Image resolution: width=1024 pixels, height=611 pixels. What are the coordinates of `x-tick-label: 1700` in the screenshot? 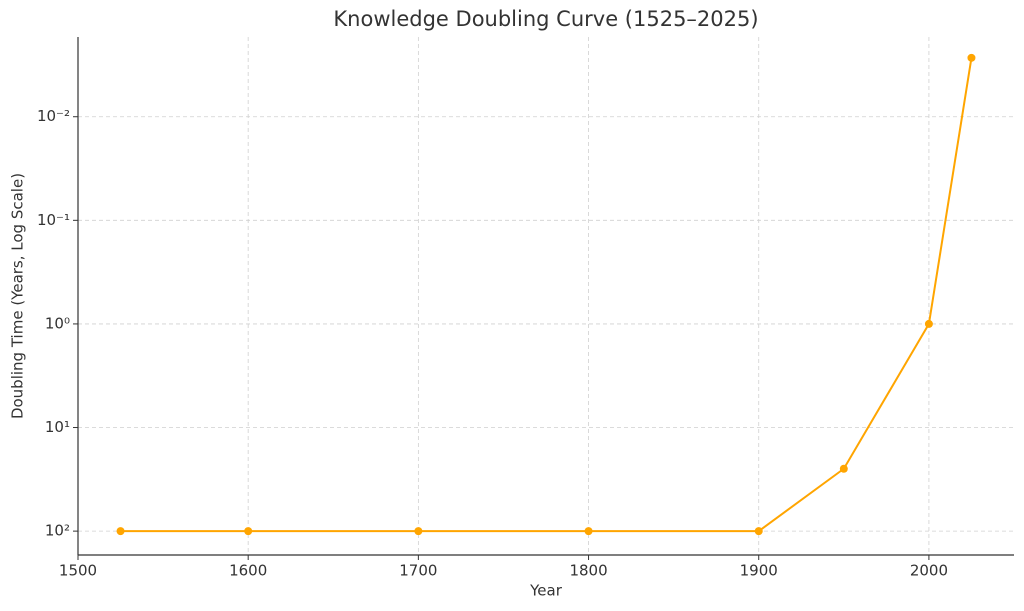 It's located at (418, 571).